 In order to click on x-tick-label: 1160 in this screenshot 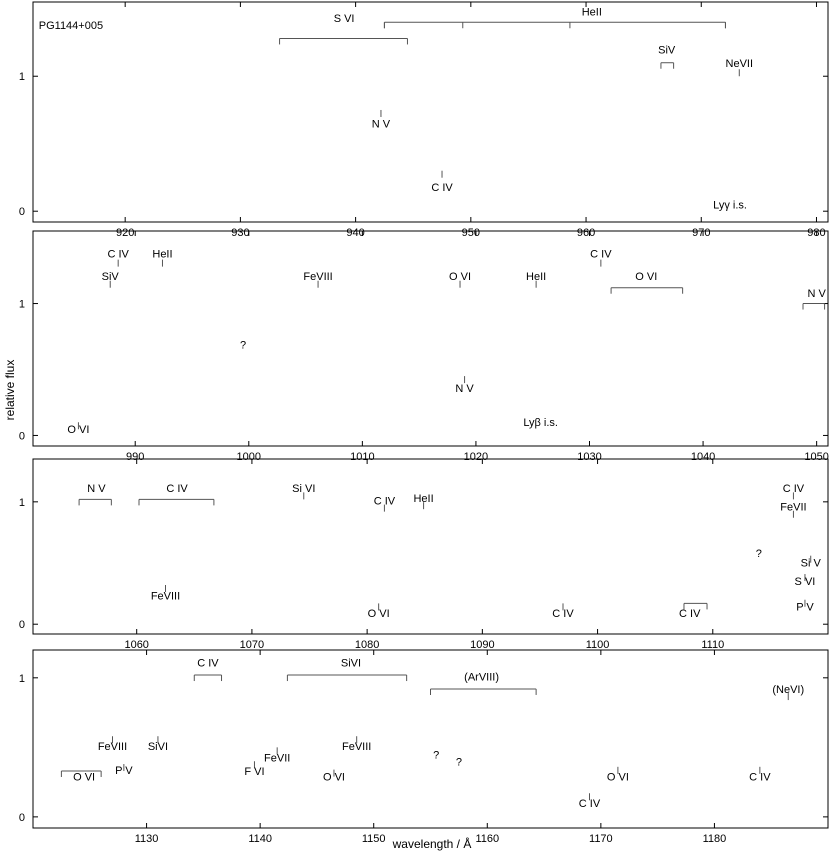, I will do `click(487, 839)`.